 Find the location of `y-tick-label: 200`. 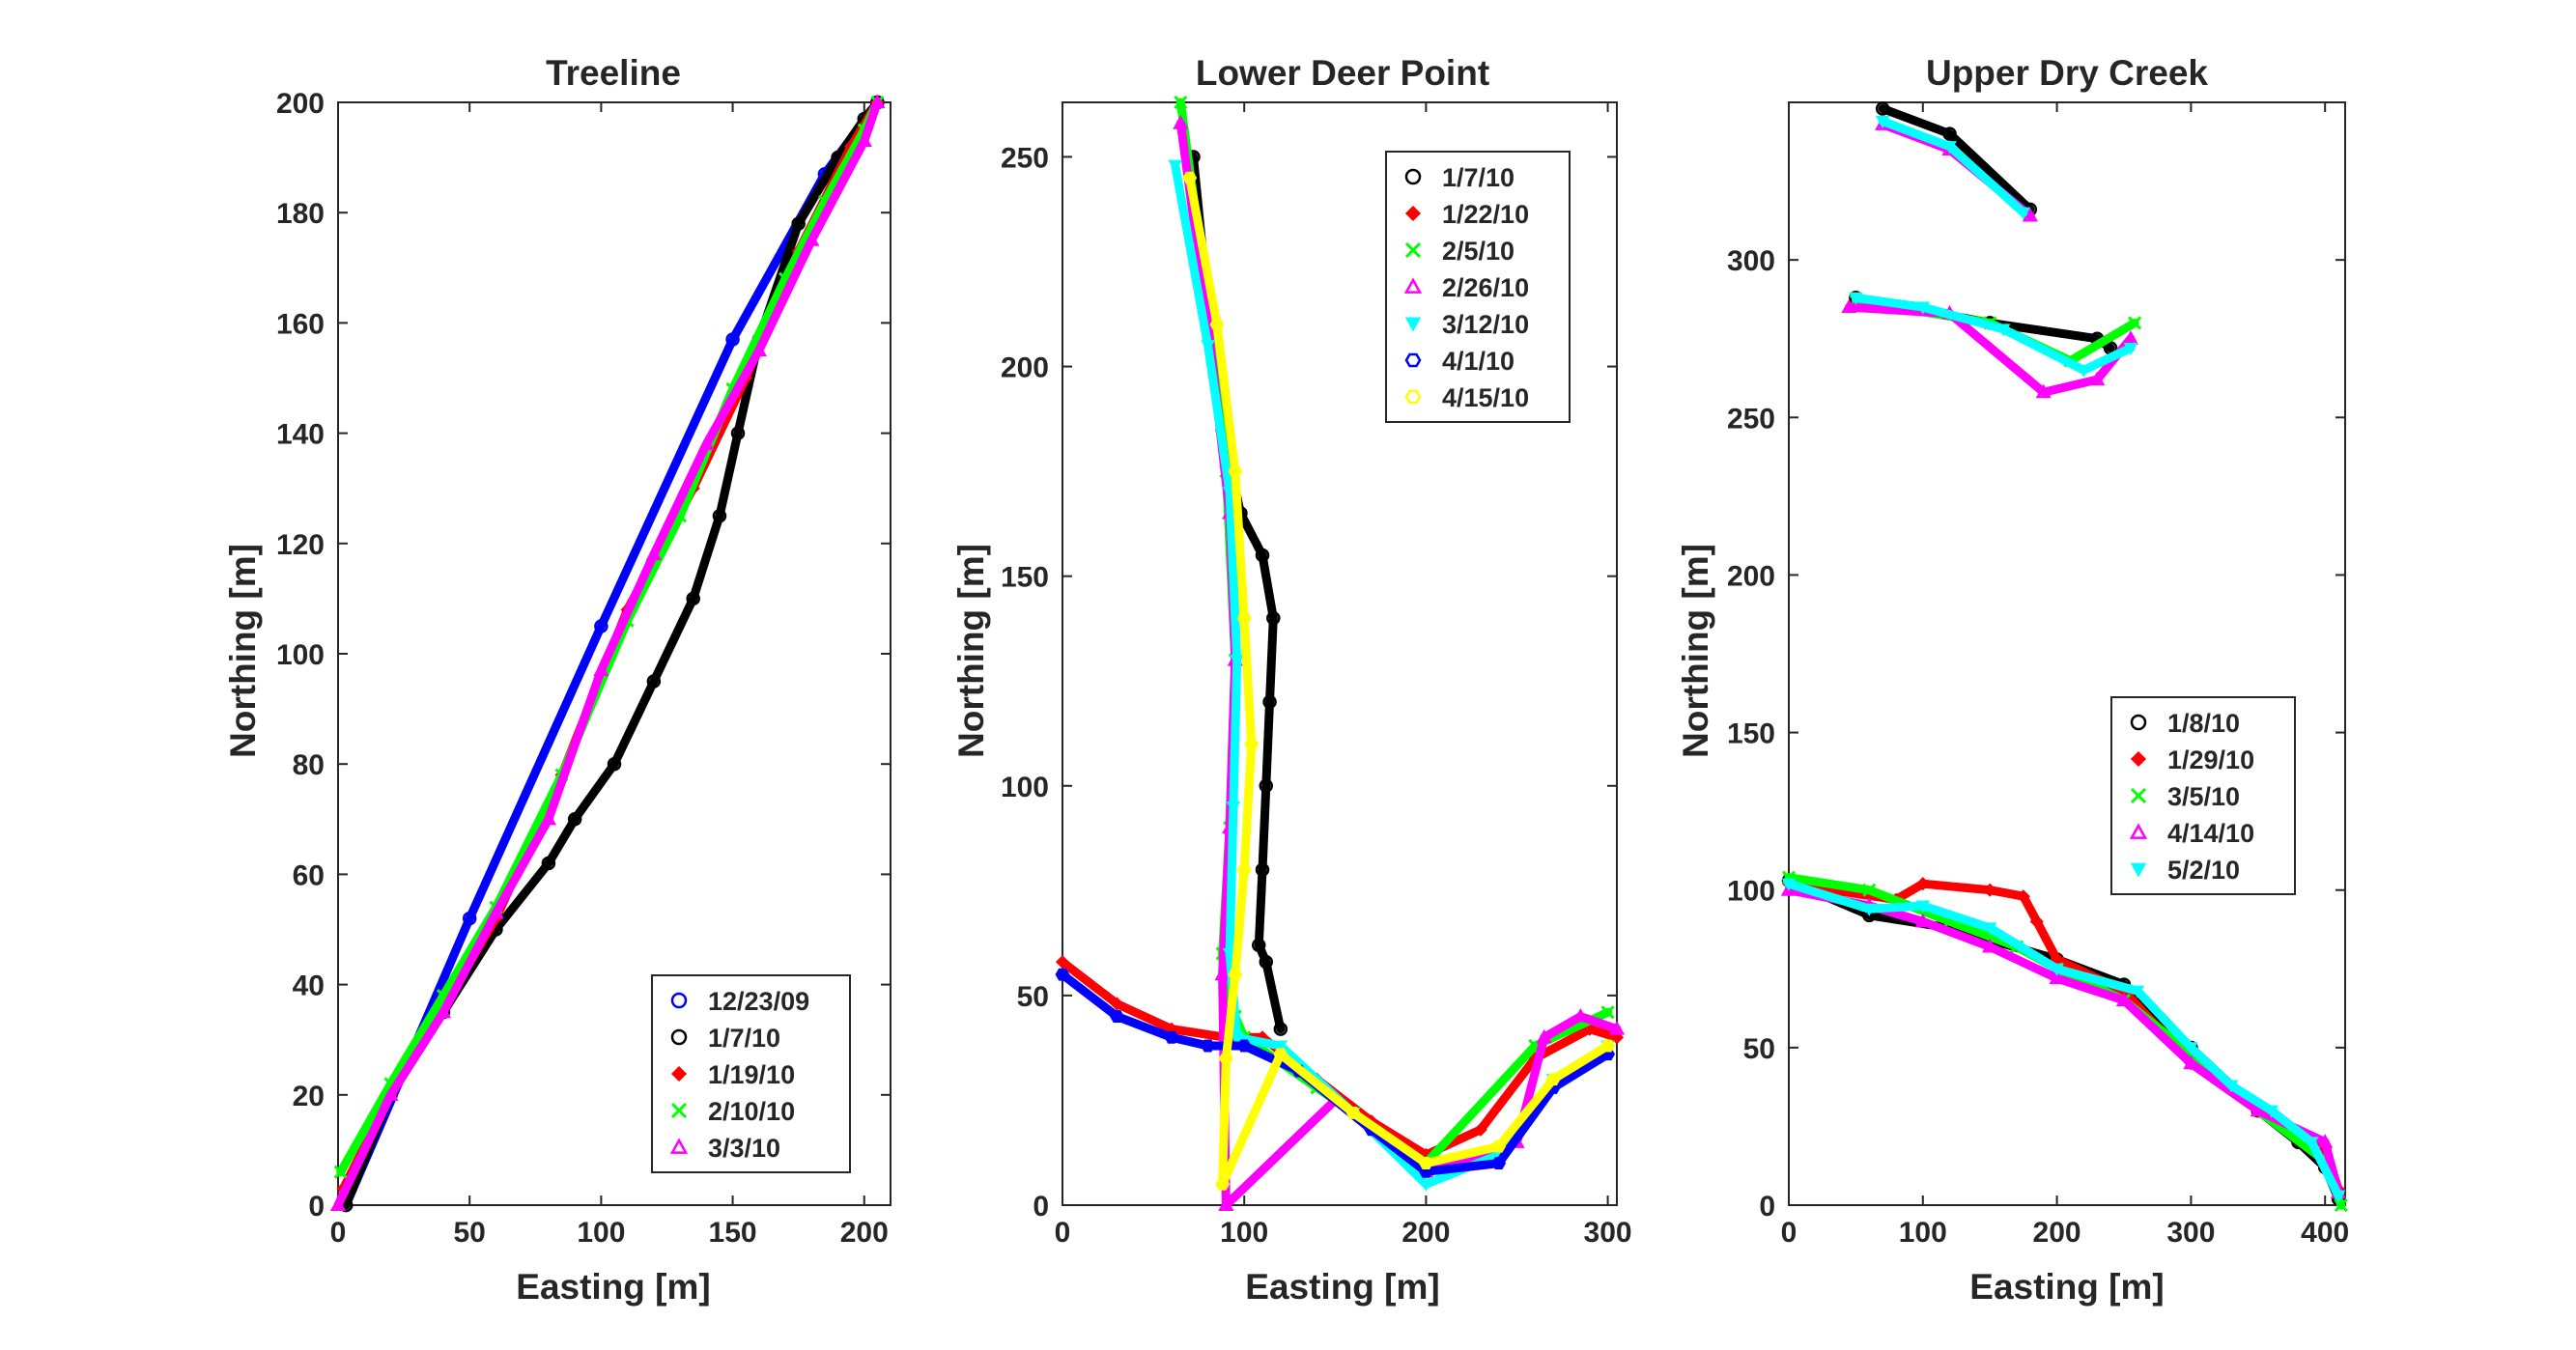

y-tick-label: 200 is located at coordinates (1751, 576).